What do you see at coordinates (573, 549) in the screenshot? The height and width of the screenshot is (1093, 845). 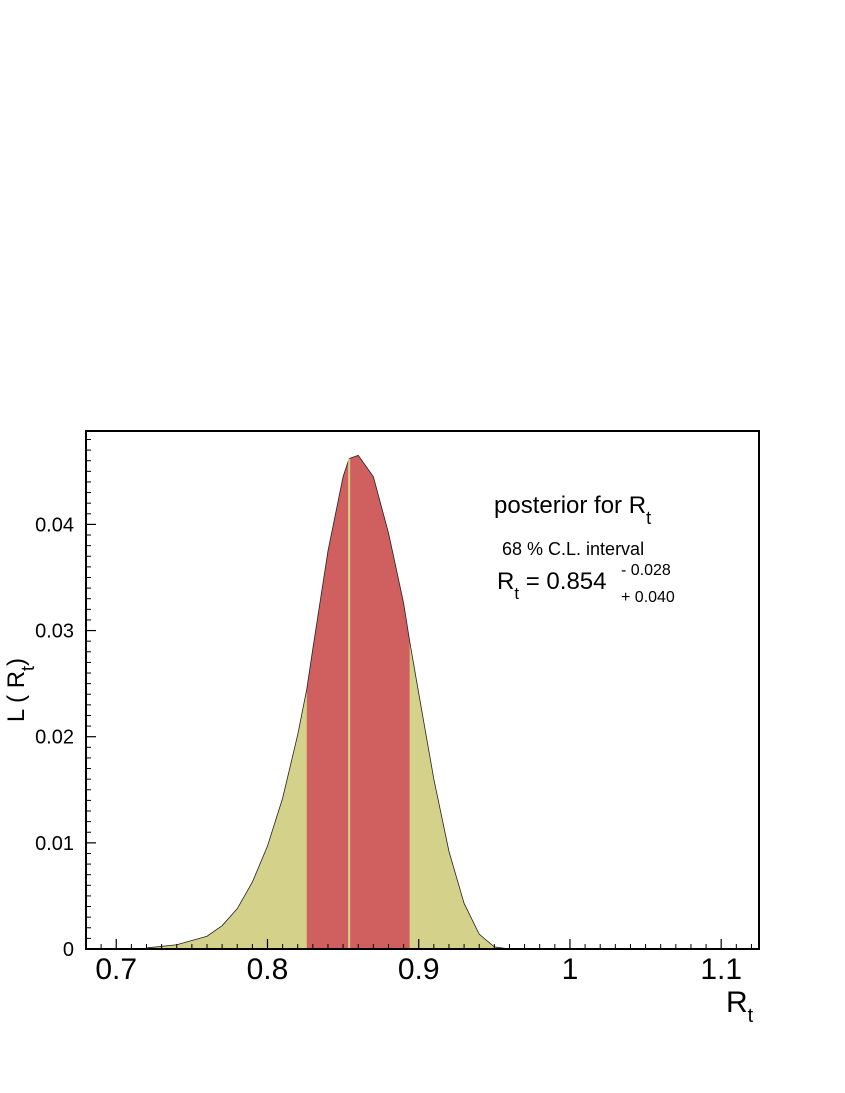 I see `annotation-subtitle: 68 % C.L. interval` at bounding box center [573, 549].